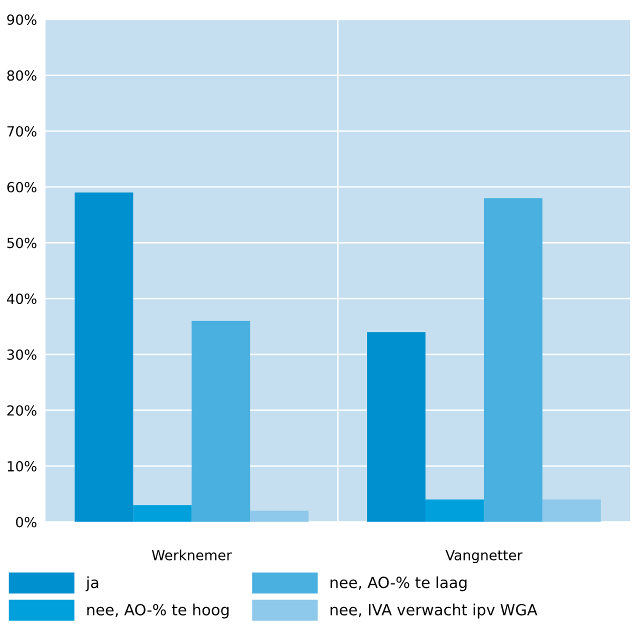  Describe the element at coordinates (21, 299) in the screenshot. I see `y-tick-label: 40%` at that location.